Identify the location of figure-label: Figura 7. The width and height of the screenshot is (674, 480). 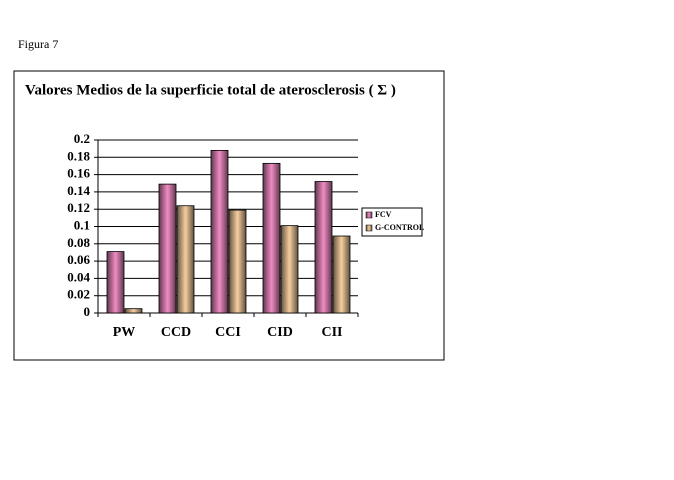
(38, 44).